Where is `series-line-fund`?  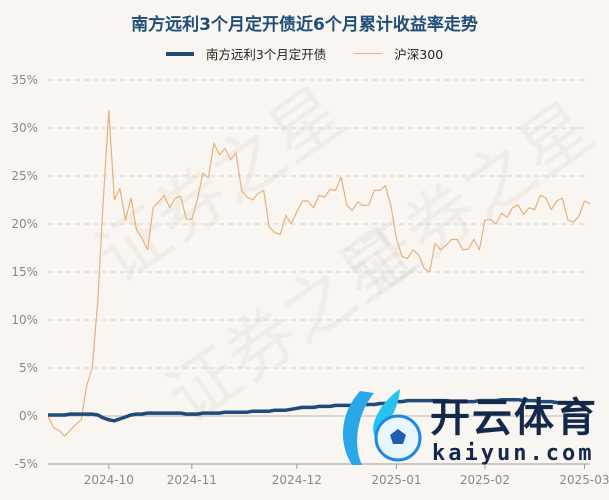 series-line-fund is located at coordinates (319, 410).